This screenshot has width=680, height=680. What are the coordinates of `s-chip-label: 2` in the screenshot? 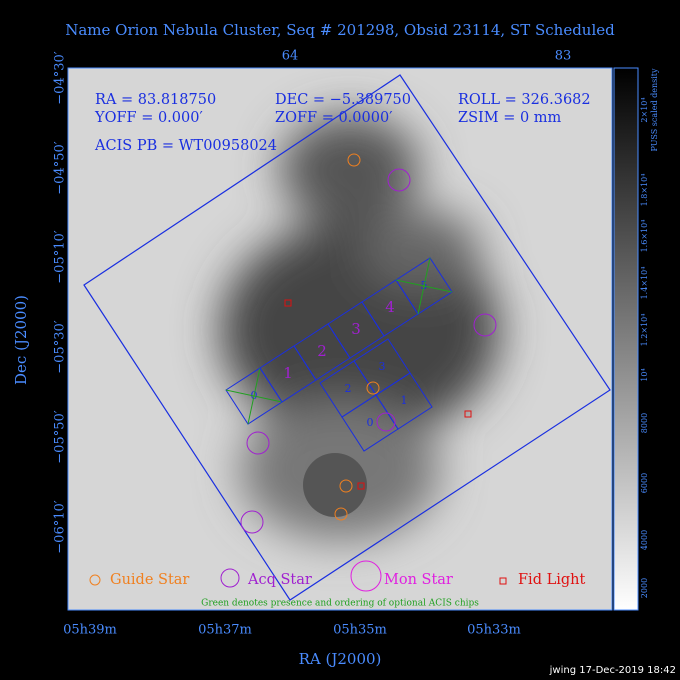 It's located at (322, 351).